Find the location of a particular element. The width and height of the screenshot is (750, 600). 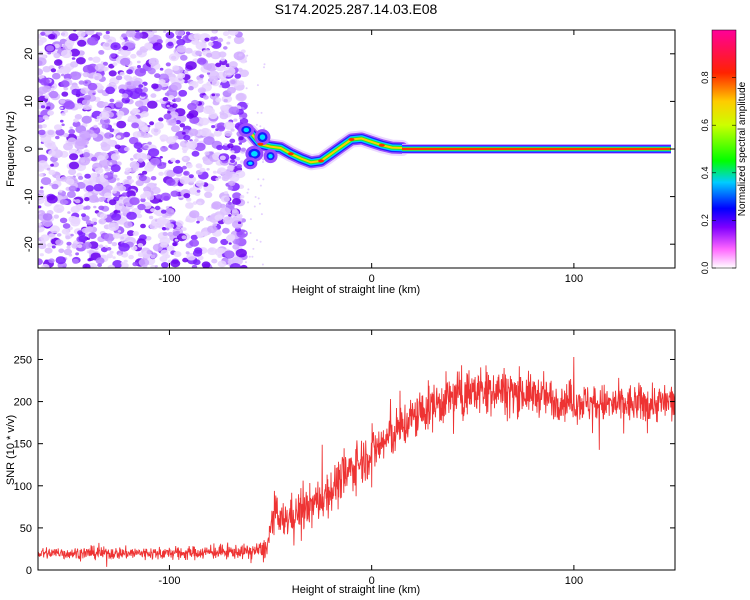

y-tick-label: 50 is located at coordinates (26, 529).